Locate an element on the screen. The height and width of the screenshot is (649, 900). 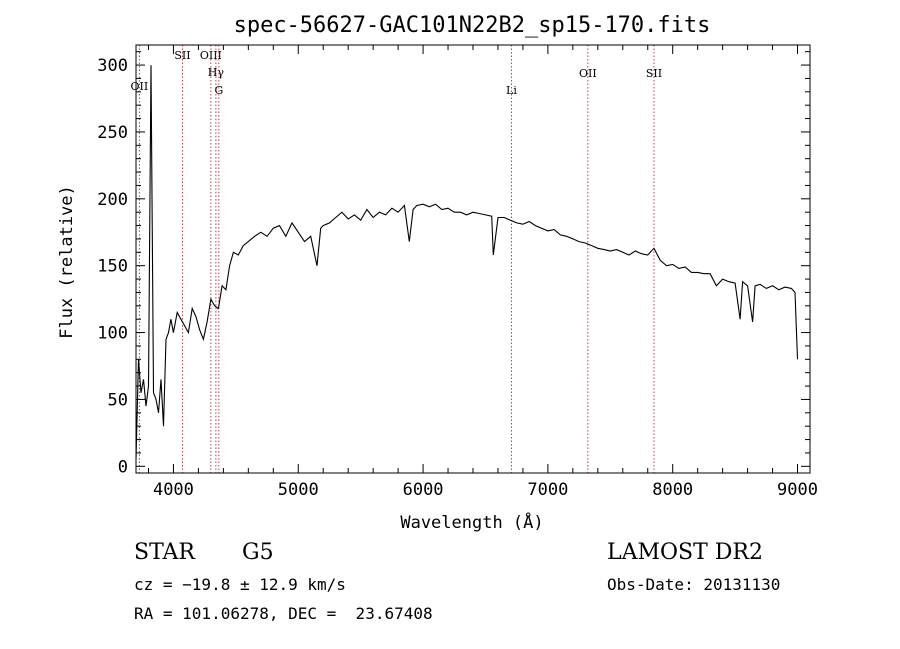
x-tick-label: 6000 is located at coordinates (423, 490).